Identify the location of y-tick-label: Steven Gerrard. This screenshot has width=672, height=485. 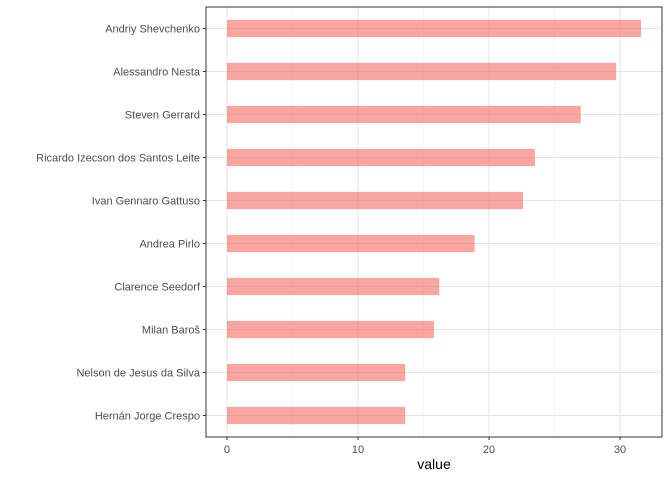
(162, 116).